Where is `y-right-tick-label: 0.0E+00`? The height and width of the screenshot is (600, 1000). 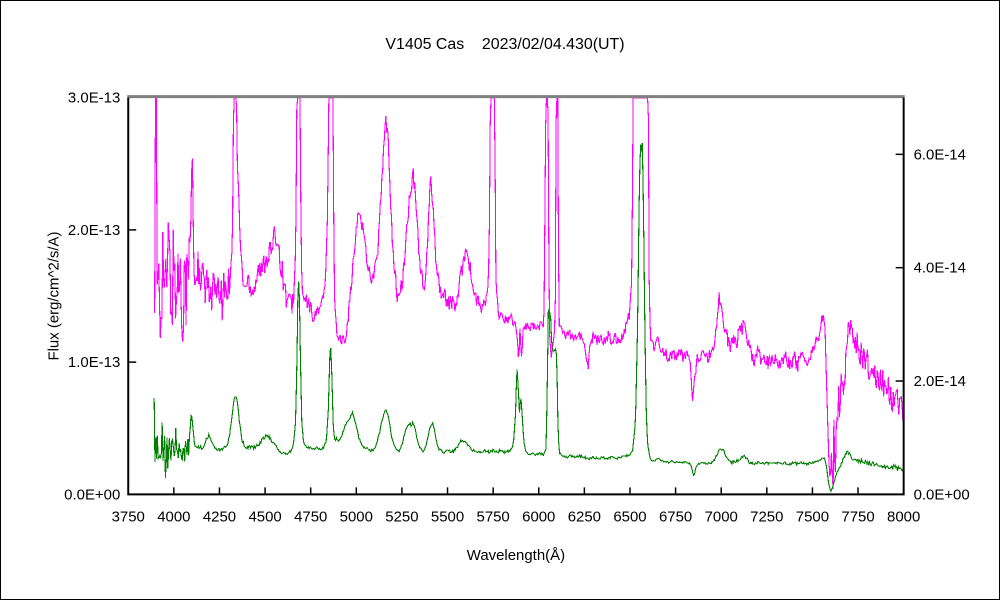
y-right-tick-label: 0.0E+00 is located at coordinates (942, 494).